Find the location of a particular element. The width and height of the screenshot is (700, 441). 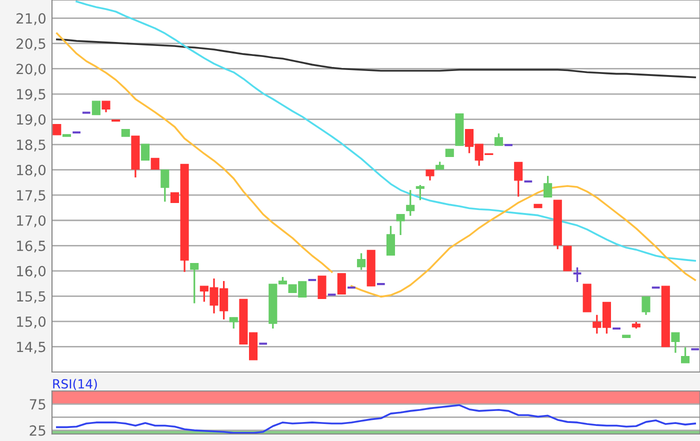

y-tick-label: 14,5 is located at coordinates (31, 348).